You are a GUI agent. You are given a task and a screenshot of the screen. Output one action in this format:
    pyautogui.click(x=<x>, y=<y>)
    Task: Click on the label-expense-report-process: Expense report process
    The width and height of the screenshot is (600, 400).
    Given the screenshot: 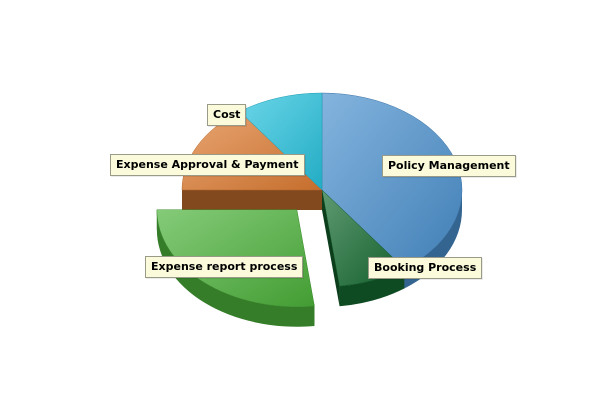 What is the action you would take?
    pyautogui.click(x=224, y=267)
    